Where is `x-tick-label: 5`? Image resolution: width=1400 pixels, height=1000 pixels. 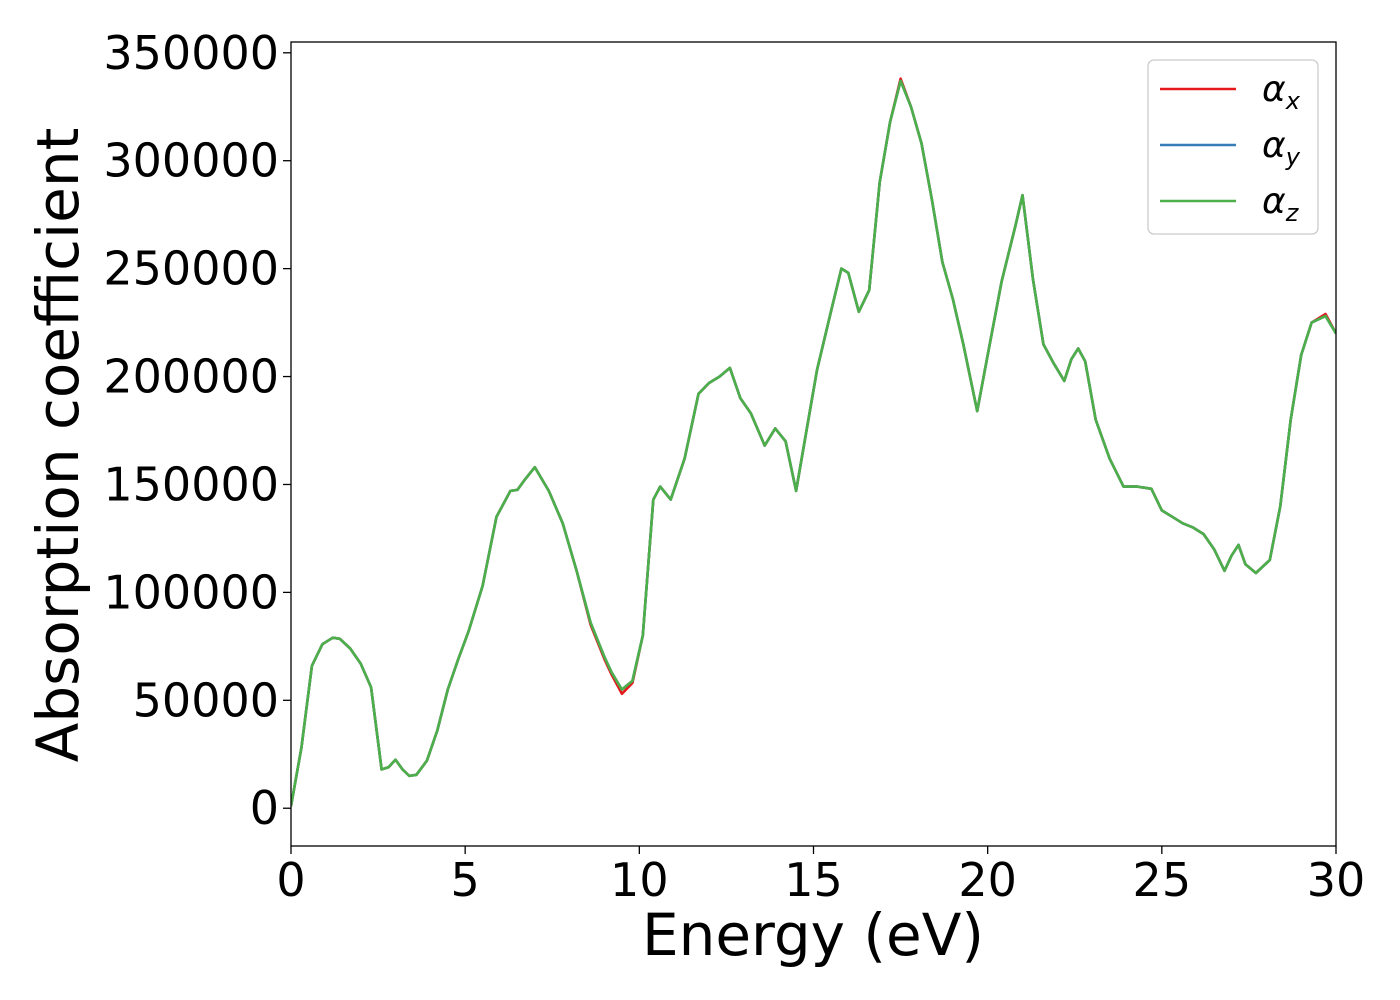 x-tick-label: 5 is located at coordinates (465, 880).